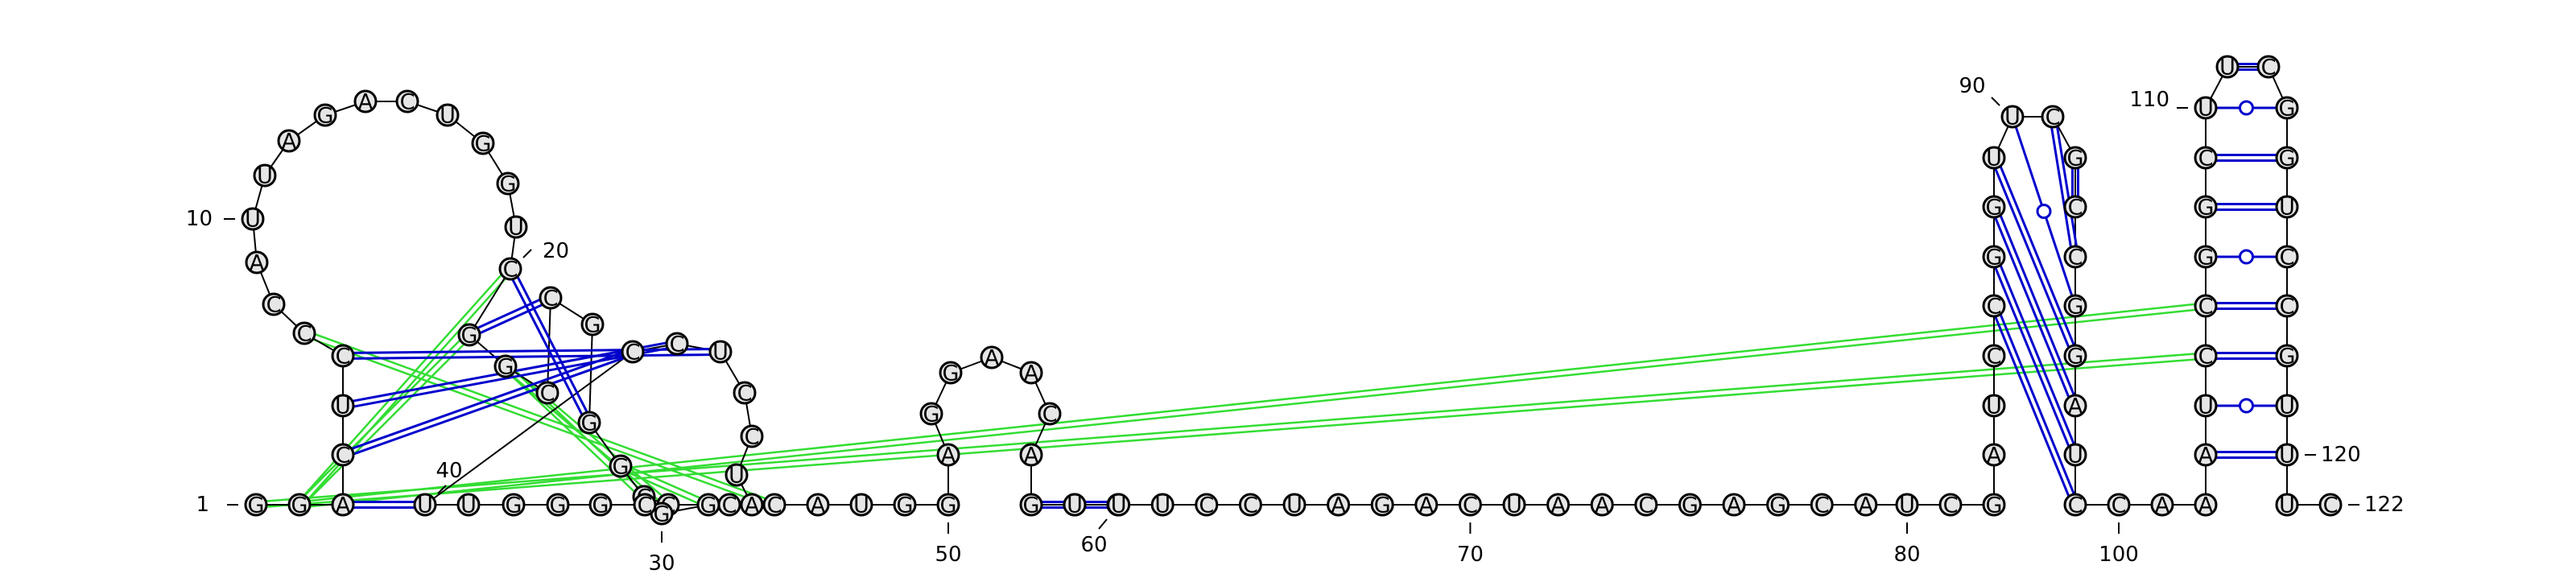 The height and width of the screenshot is (578, 2576). I want to click on nucleotide-67: A, so click(1339, 505).